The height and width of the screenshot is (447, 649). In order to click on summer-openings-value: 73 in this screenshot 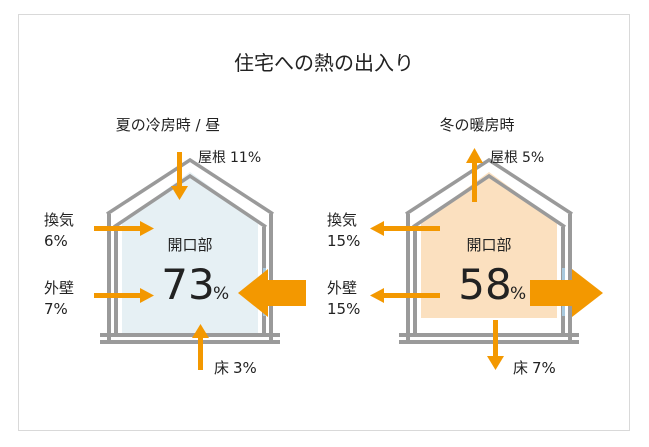, I will do `click(187, 284)`.